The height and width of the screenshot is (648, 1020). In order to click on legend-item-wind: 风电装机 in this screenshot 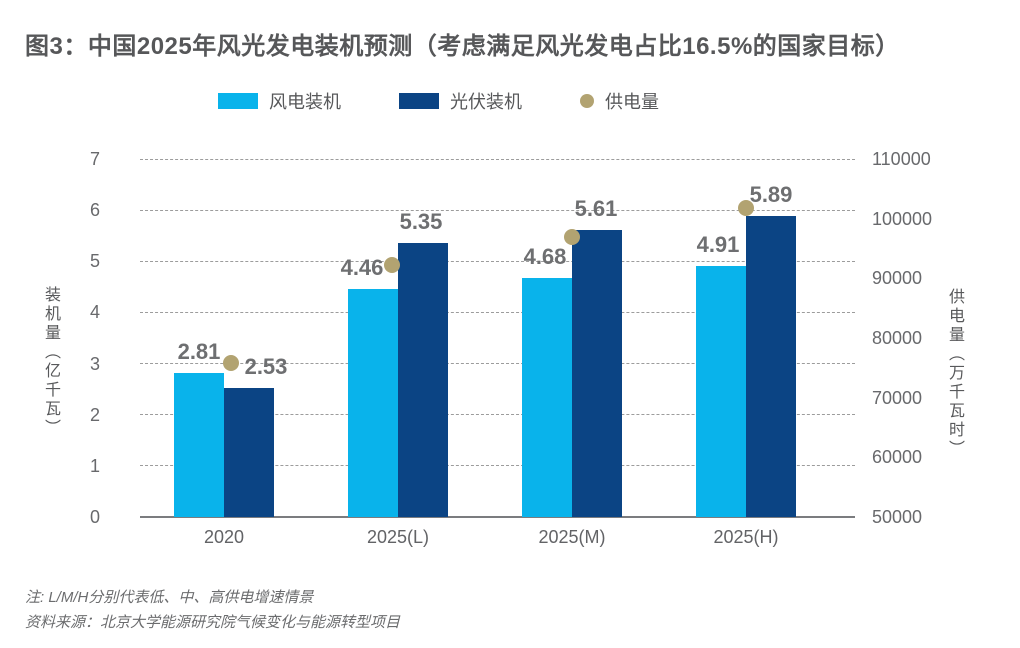, I will do `click(279, 101)`.